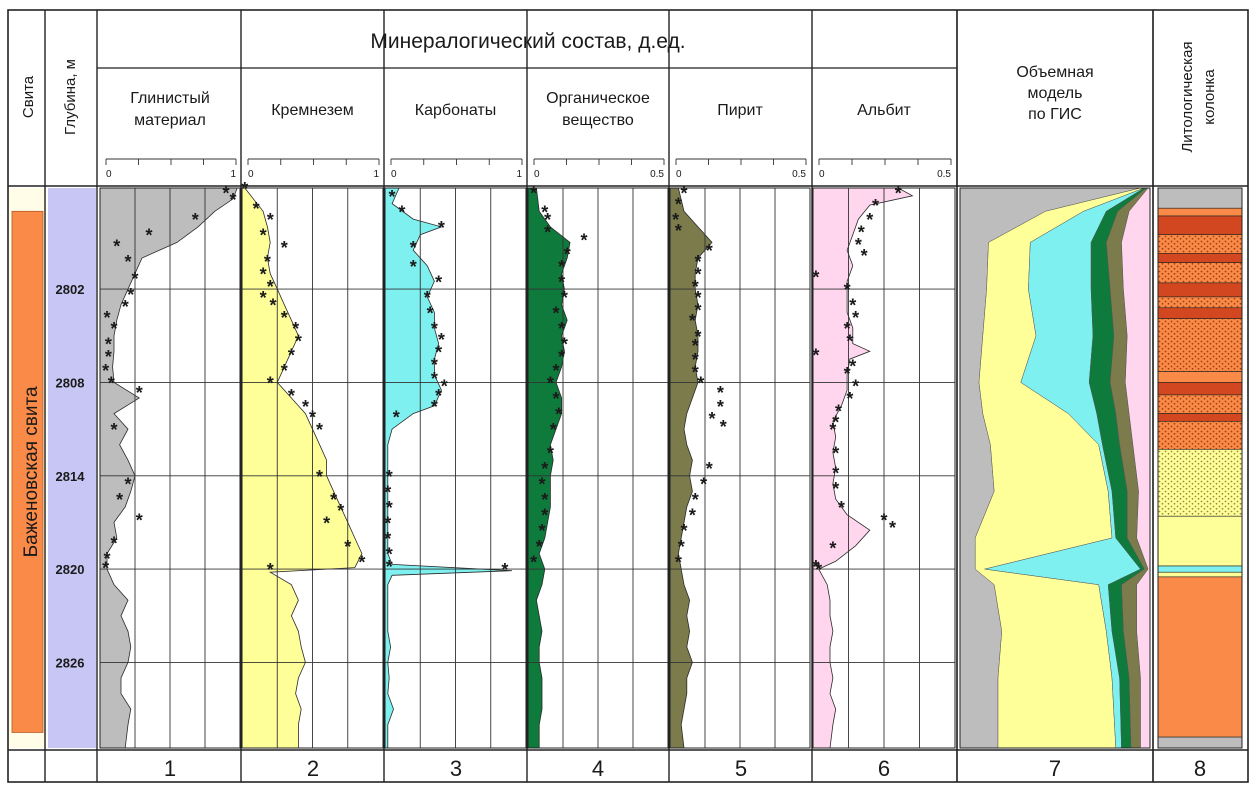 The height and width of the screenshot is (785, 1250). I want to click on volume-model-frame, so click(1055, 468).